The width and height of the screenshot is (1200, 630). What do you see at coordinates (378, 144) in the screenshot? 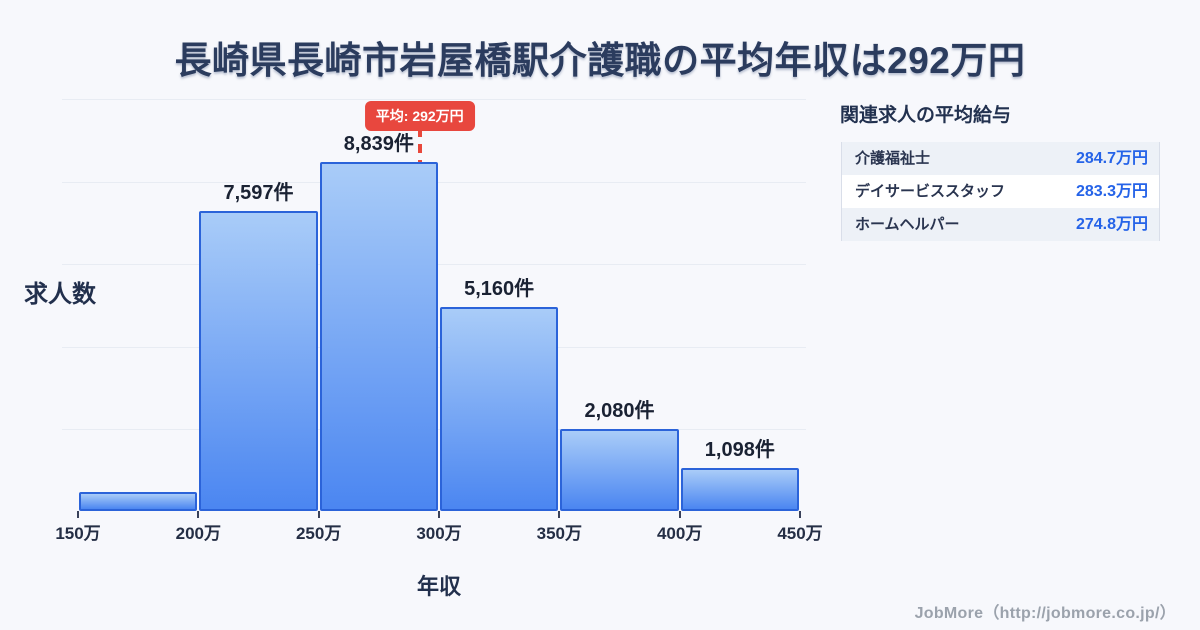
I see `bar-value-label: 8,839件` at bounding box center [378, 144].